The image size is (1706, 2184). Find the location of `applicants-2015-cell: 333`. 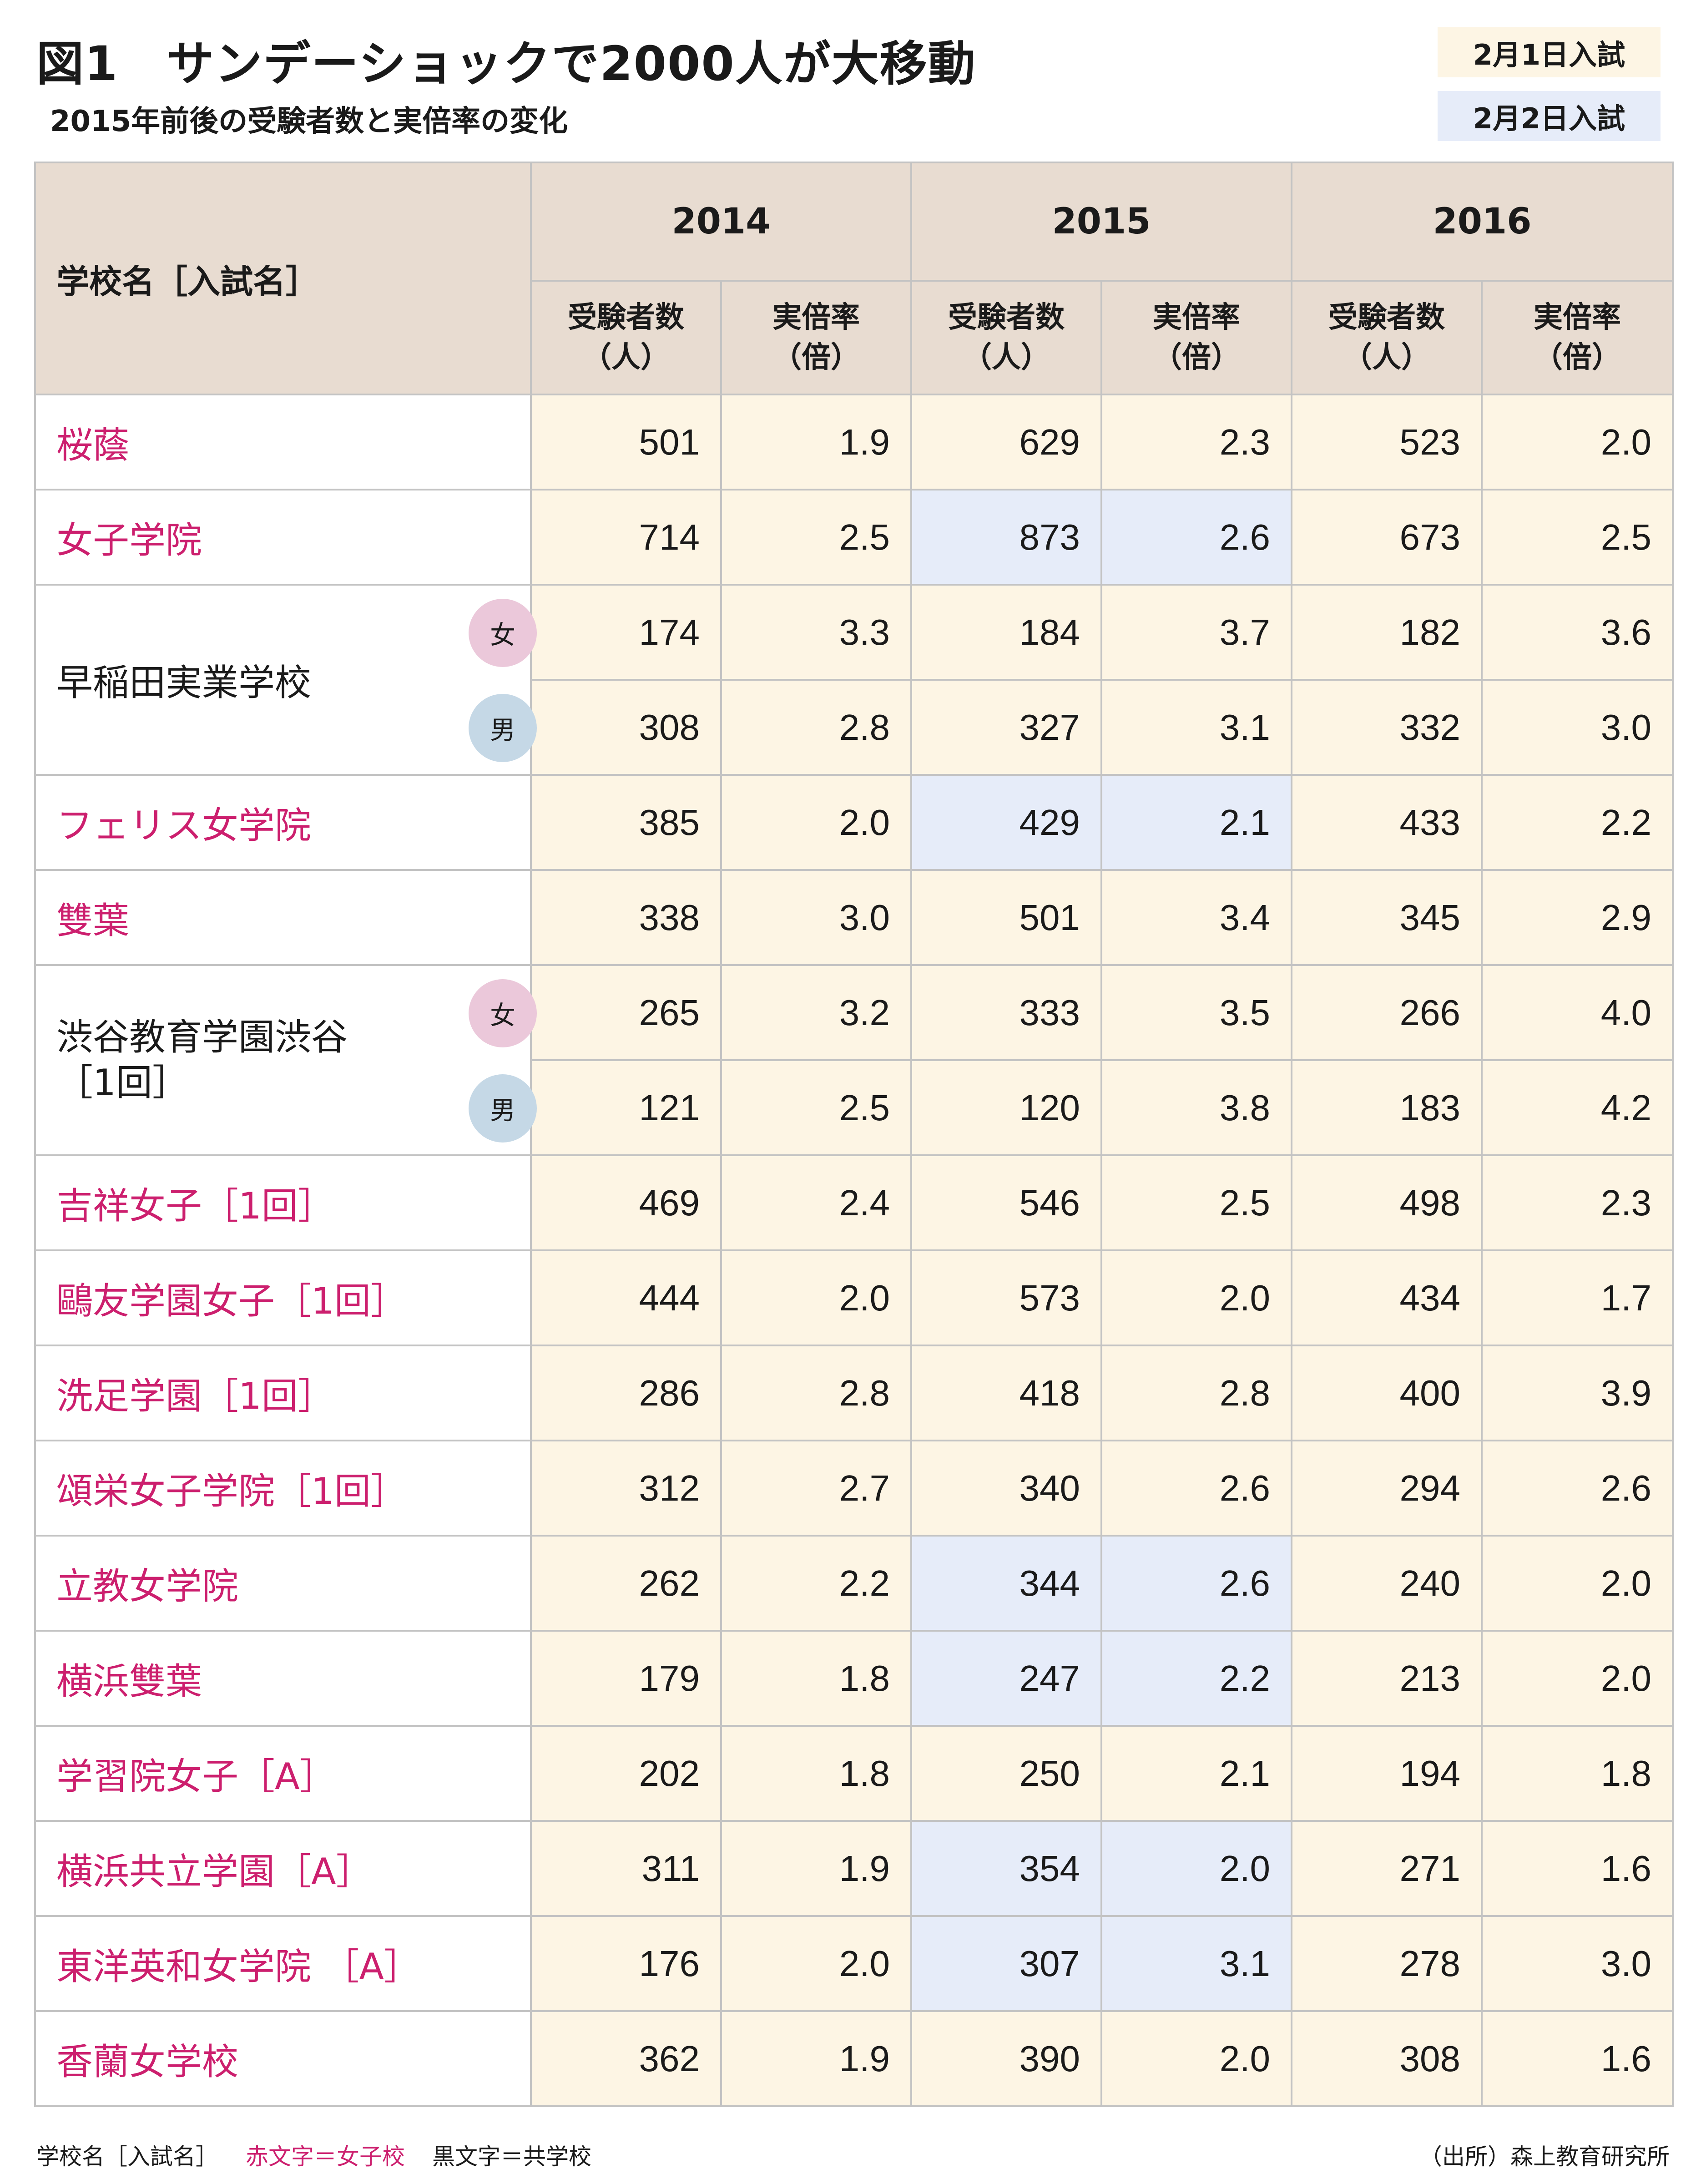

applicants-2015-cell: 333 is located at coordinates (1006, 1013).